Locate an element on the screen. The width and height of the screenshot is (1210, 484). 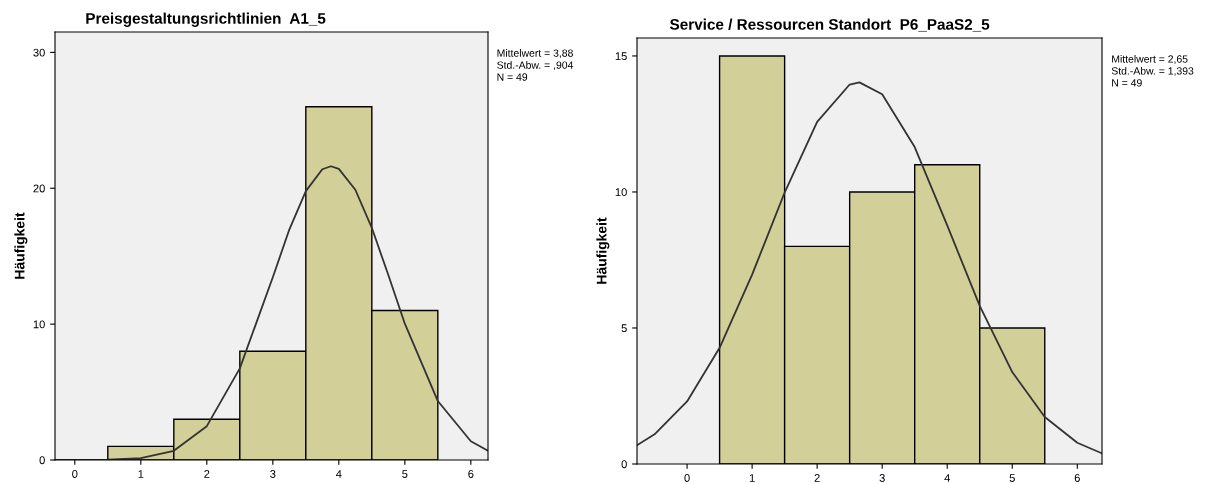
chart-title: Service / Ressourcen Standort P6_PaaS2_5 is located at coordinates (829, 25).